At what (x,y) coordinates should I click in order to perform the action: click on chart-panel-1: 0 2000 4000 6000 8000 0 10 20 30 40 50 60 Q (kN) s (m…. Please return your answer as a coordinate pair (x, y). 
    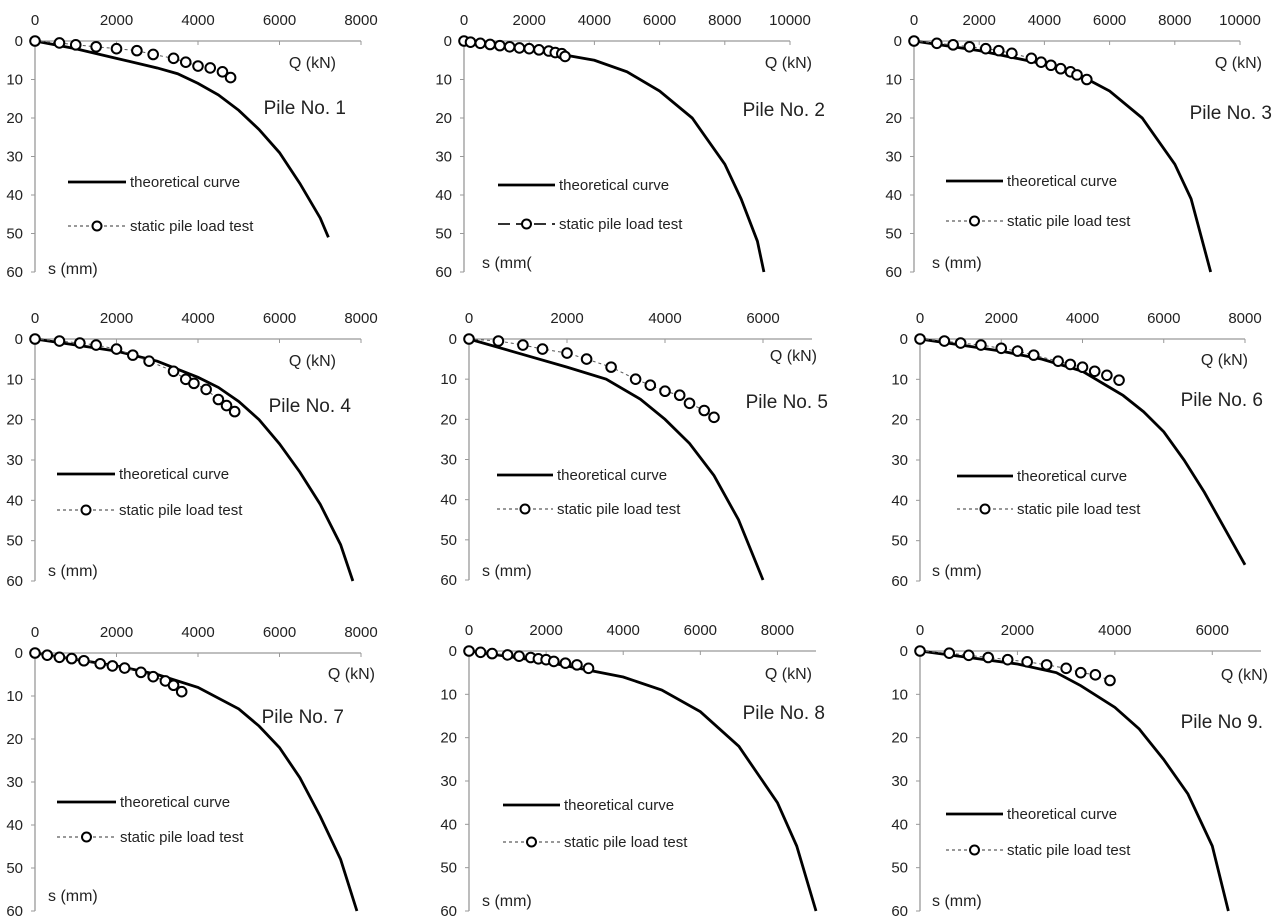
    Looking at the image, I should click on (191, 146).